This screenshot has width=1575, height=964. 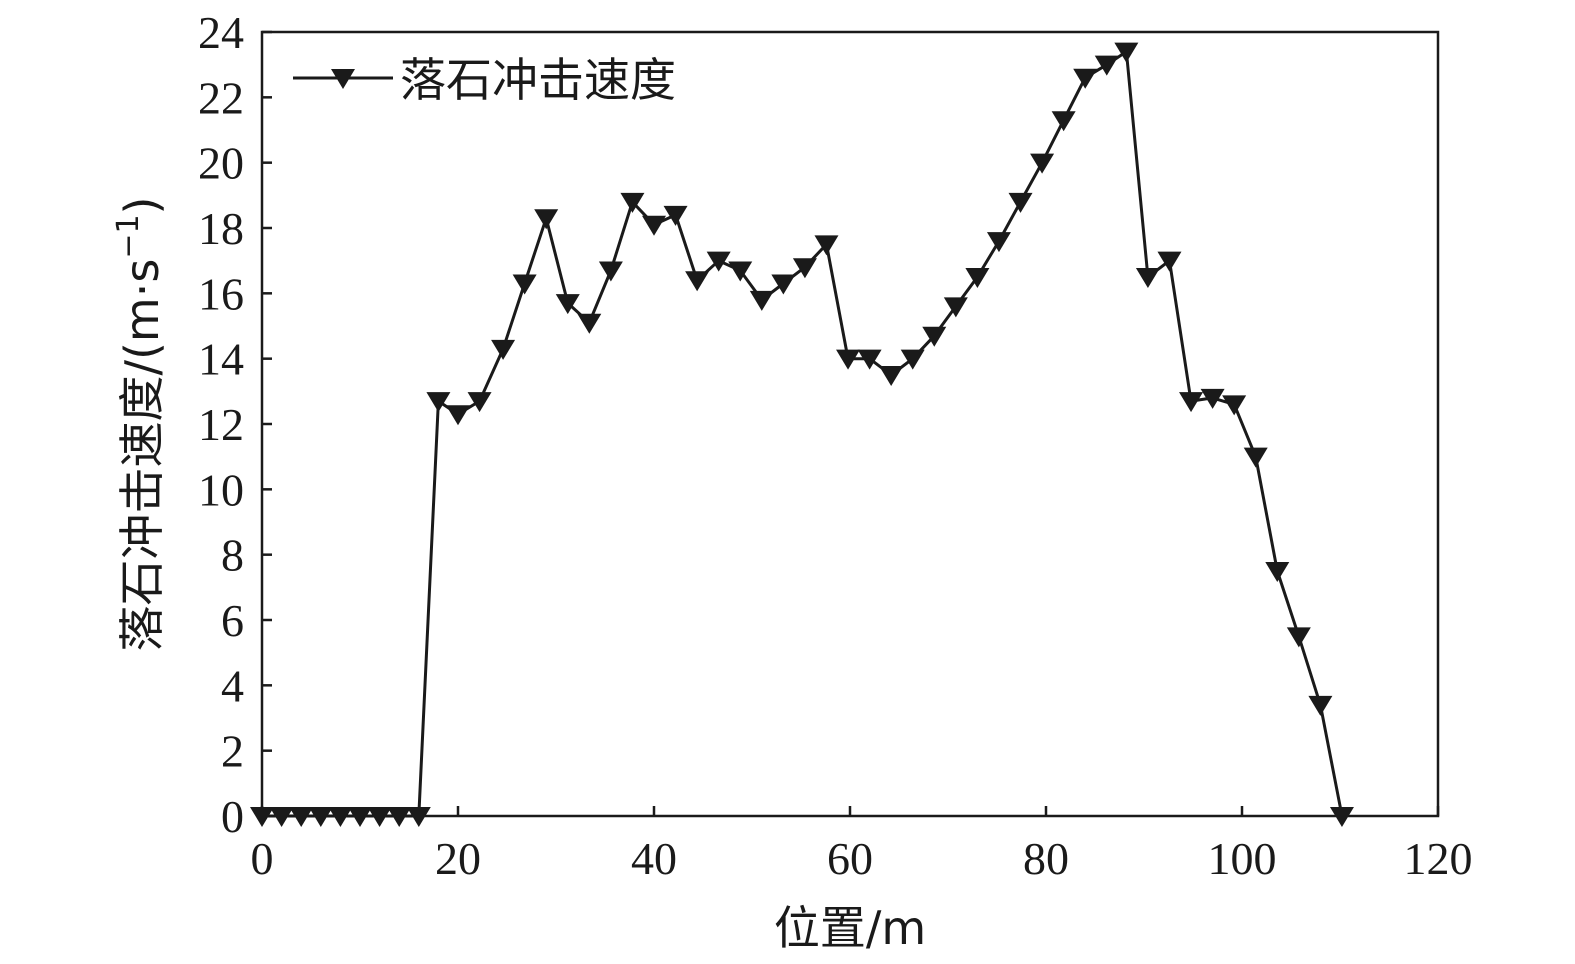 What do you see at coordinates (232, 816) in the screenshot?
I see `y-tick-label: 0` at bounding box center [232, 816].